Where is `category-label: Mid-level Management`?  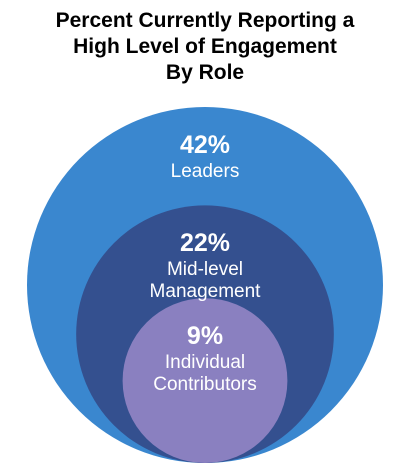
category-label: Mid-level Management is located at coordinates (205, 281).